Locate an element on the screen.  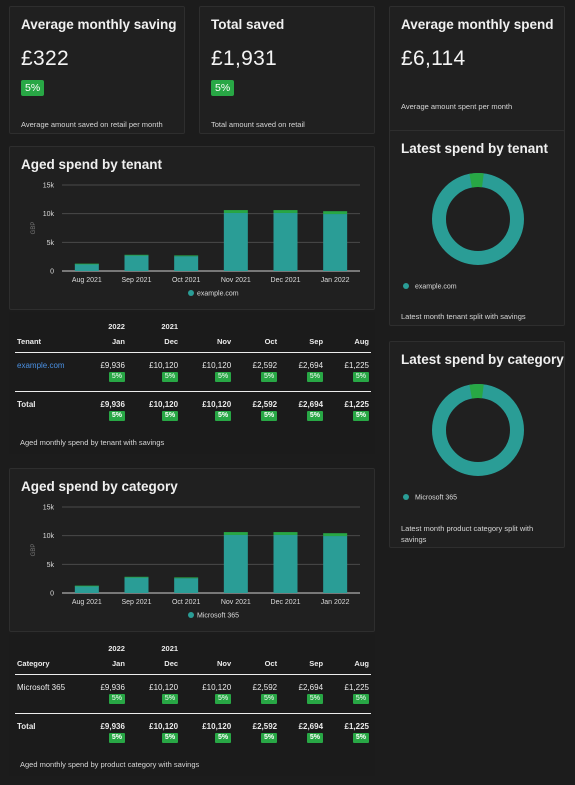
donut-note: Latest month tenant split with savings is located at coordinates (463, 316).